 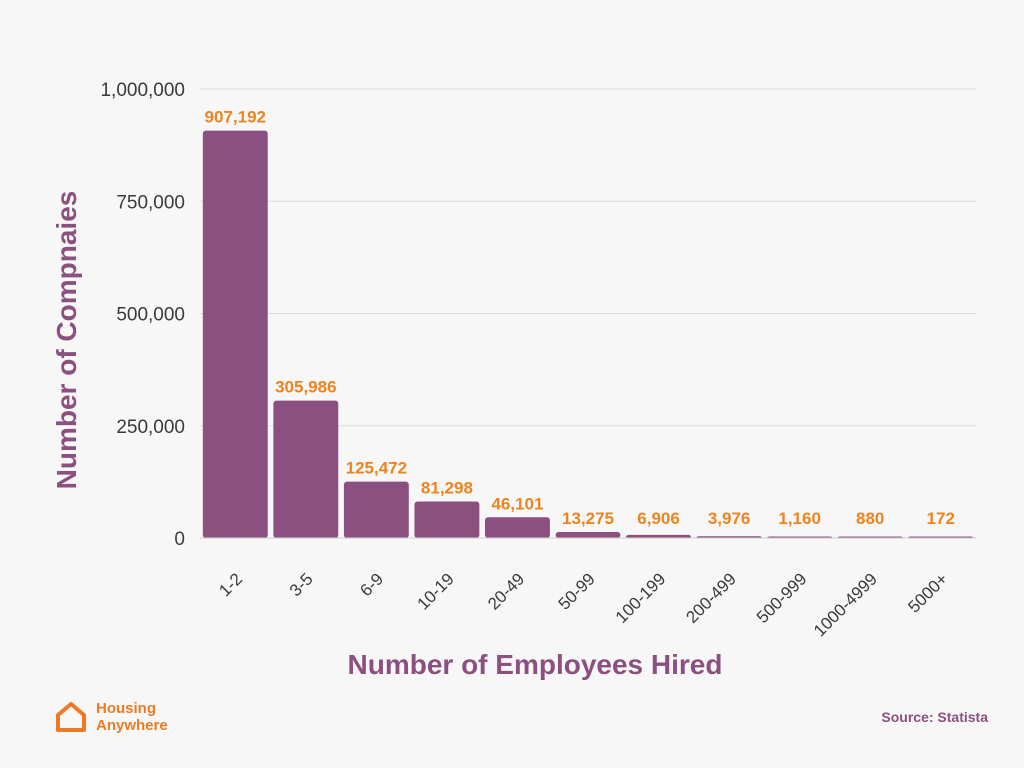 What do you see at coordinates (150, 202) in the screenshot?
I see `y-tick-label: 750,000` at bounding box center [150, 202].